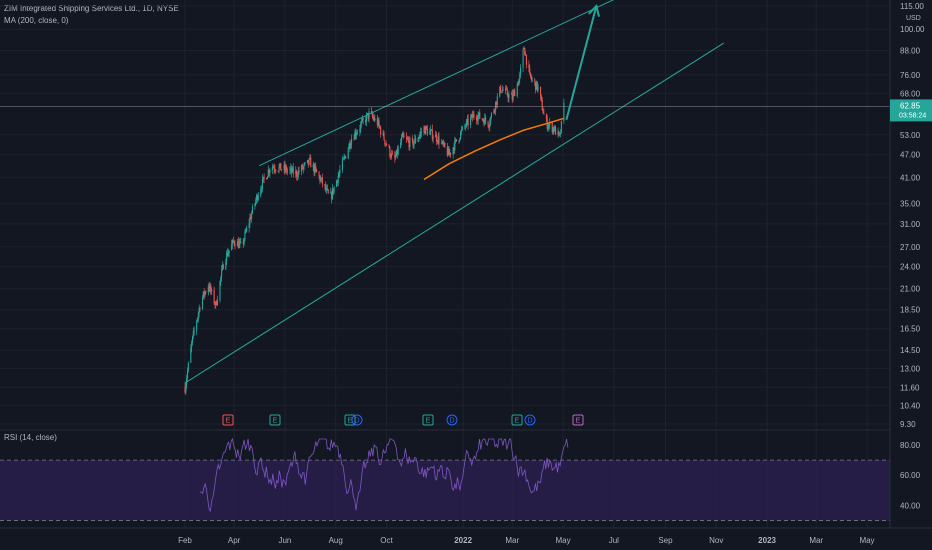 This screenshot has width=932, height=550. I want to click on price-tick: 31.00, so click(910, 224).